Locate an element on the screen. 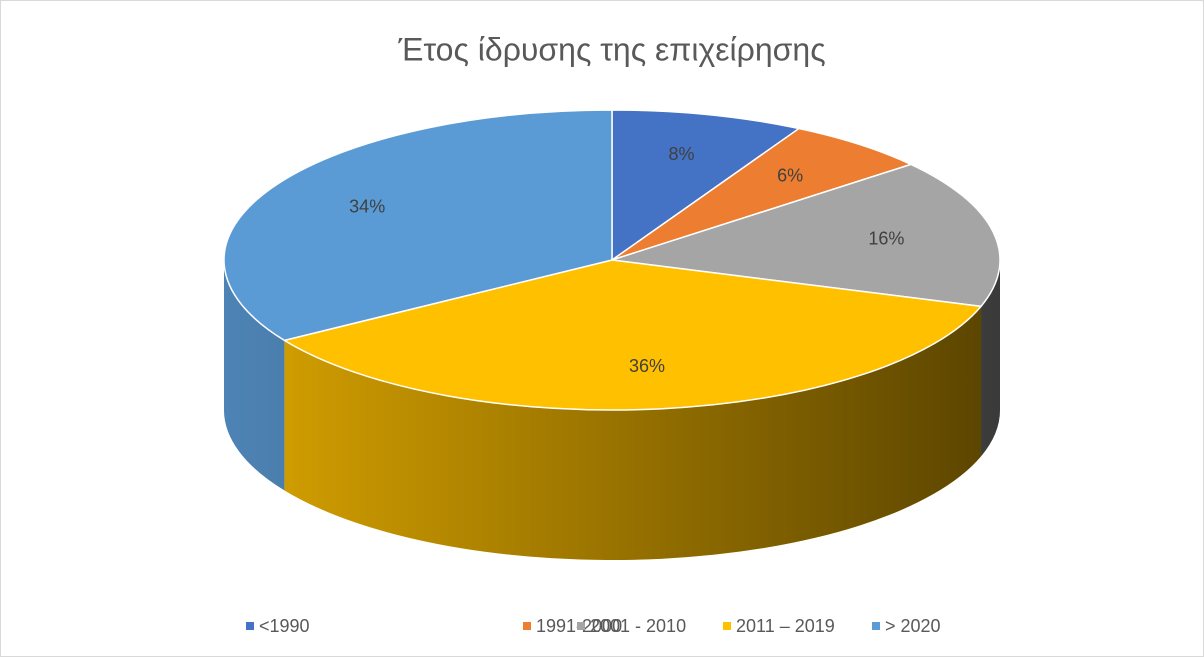  data-label: 8% is located at coordinates (681, 154).